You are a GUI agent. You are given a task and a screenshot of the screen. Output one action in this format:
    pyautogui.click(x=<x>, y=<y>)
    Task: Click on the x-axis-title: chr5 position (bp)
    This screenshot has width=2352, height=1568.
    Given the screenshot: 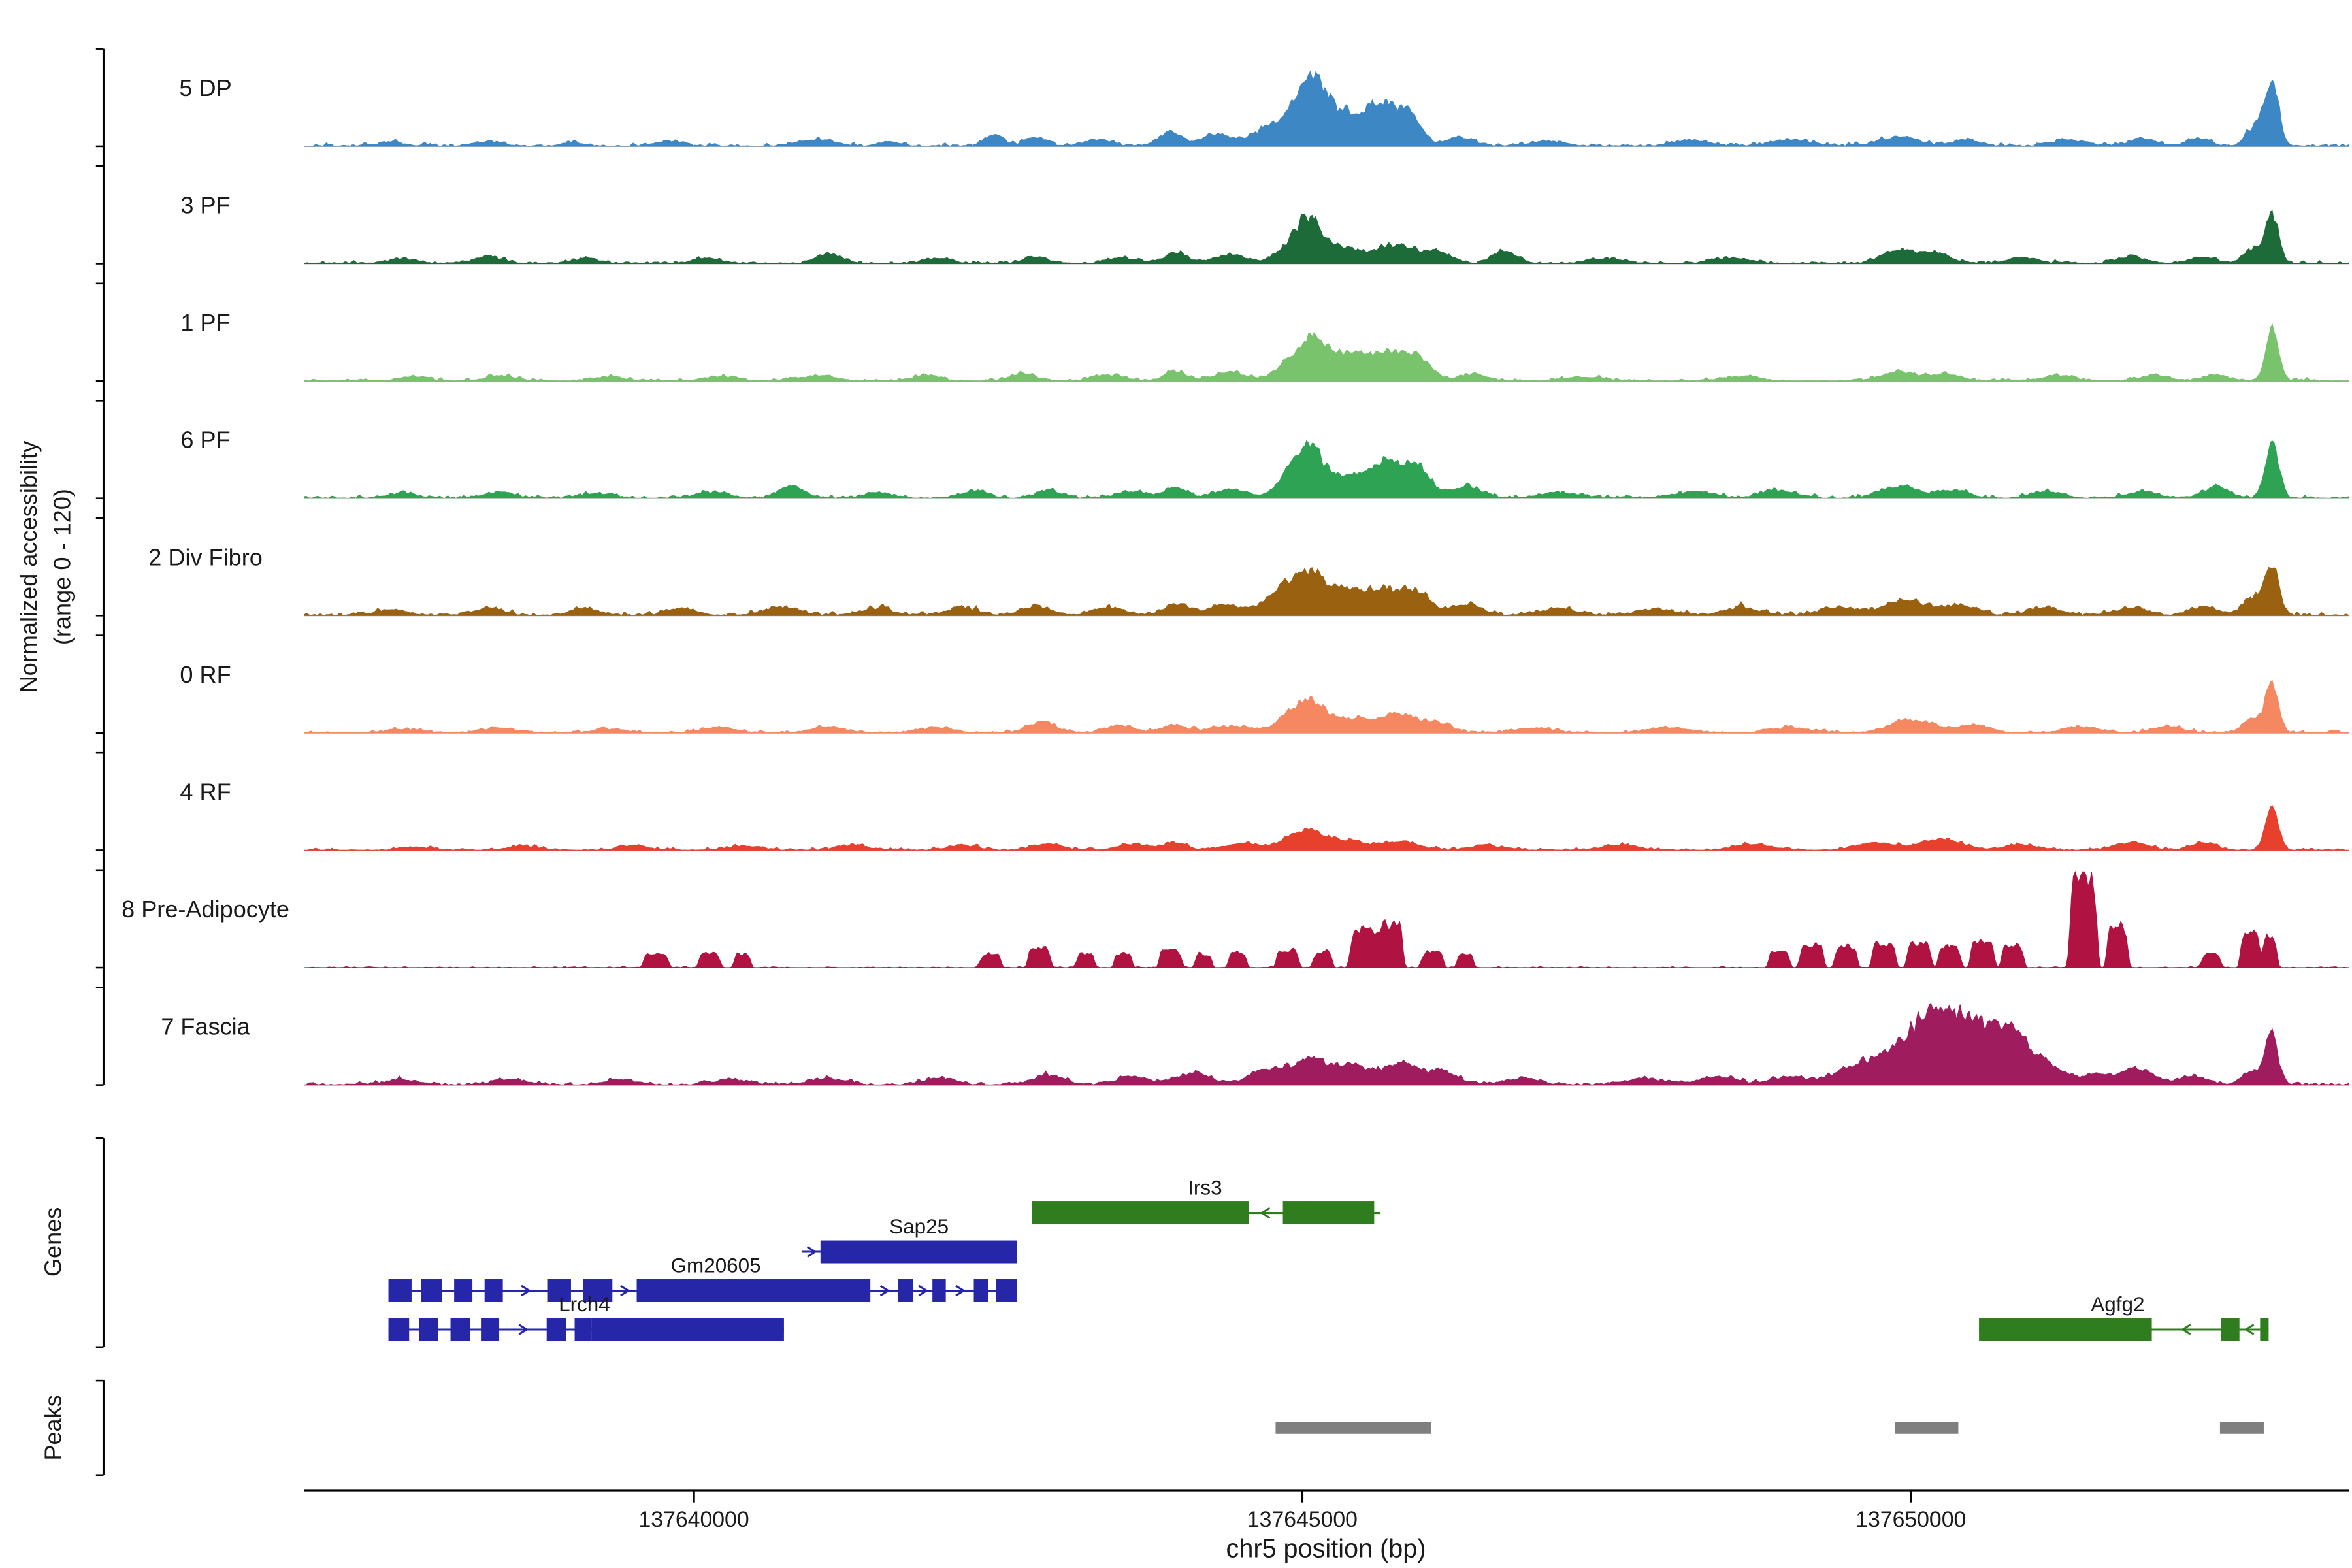 What is the action you would take?
    pyautogui.click(x=1326, y=1549)
    